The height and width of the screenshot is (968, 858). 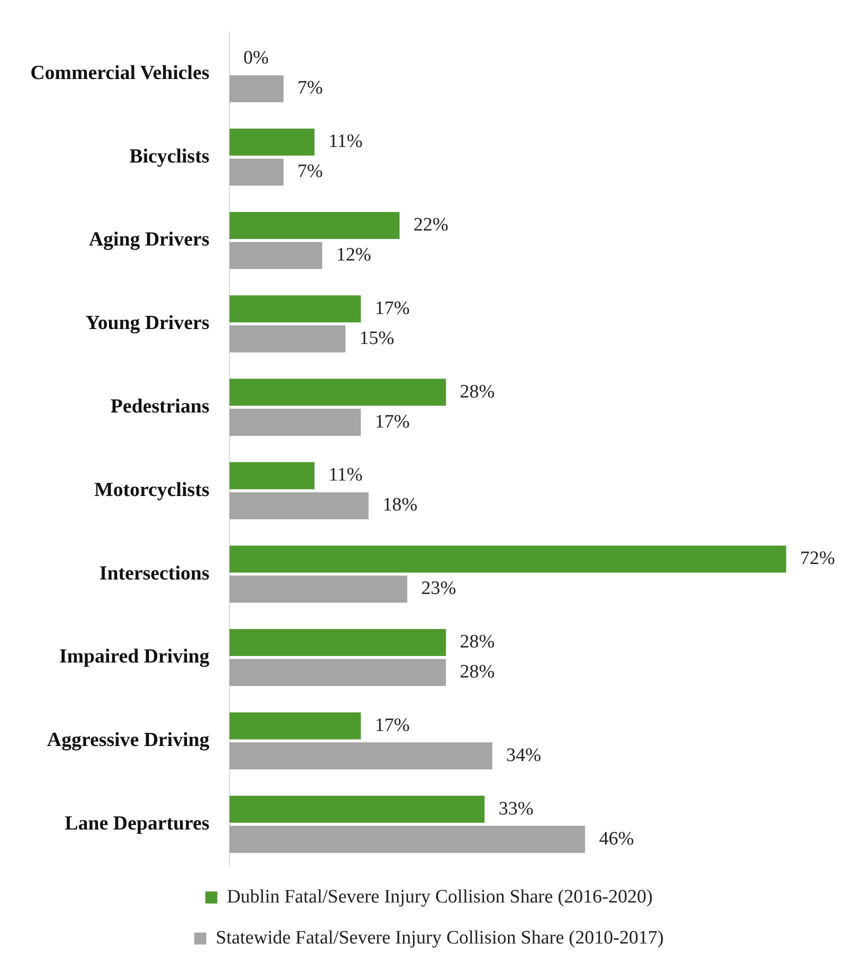 I want to click on data-label: 15%, so click(x=376, y=338).